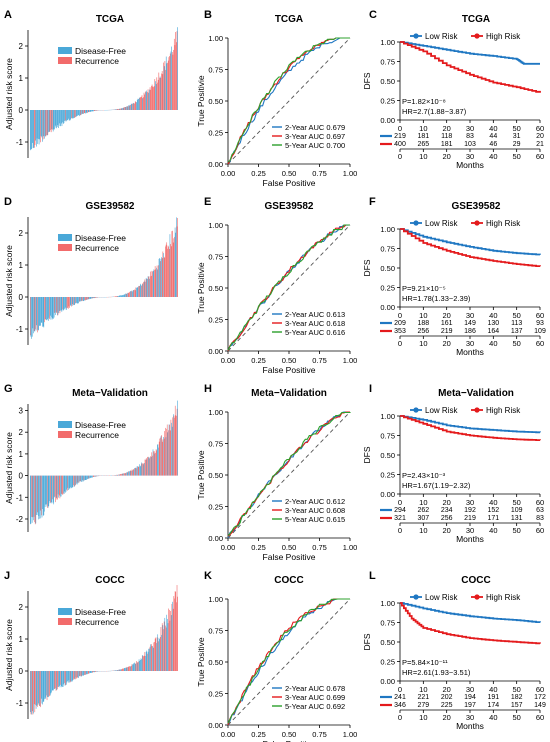 This screenshot has width=550, height=742. Describe the element at coordinates (470, 689) in the screenshot. I see `x-tick-label: 30` at that location.